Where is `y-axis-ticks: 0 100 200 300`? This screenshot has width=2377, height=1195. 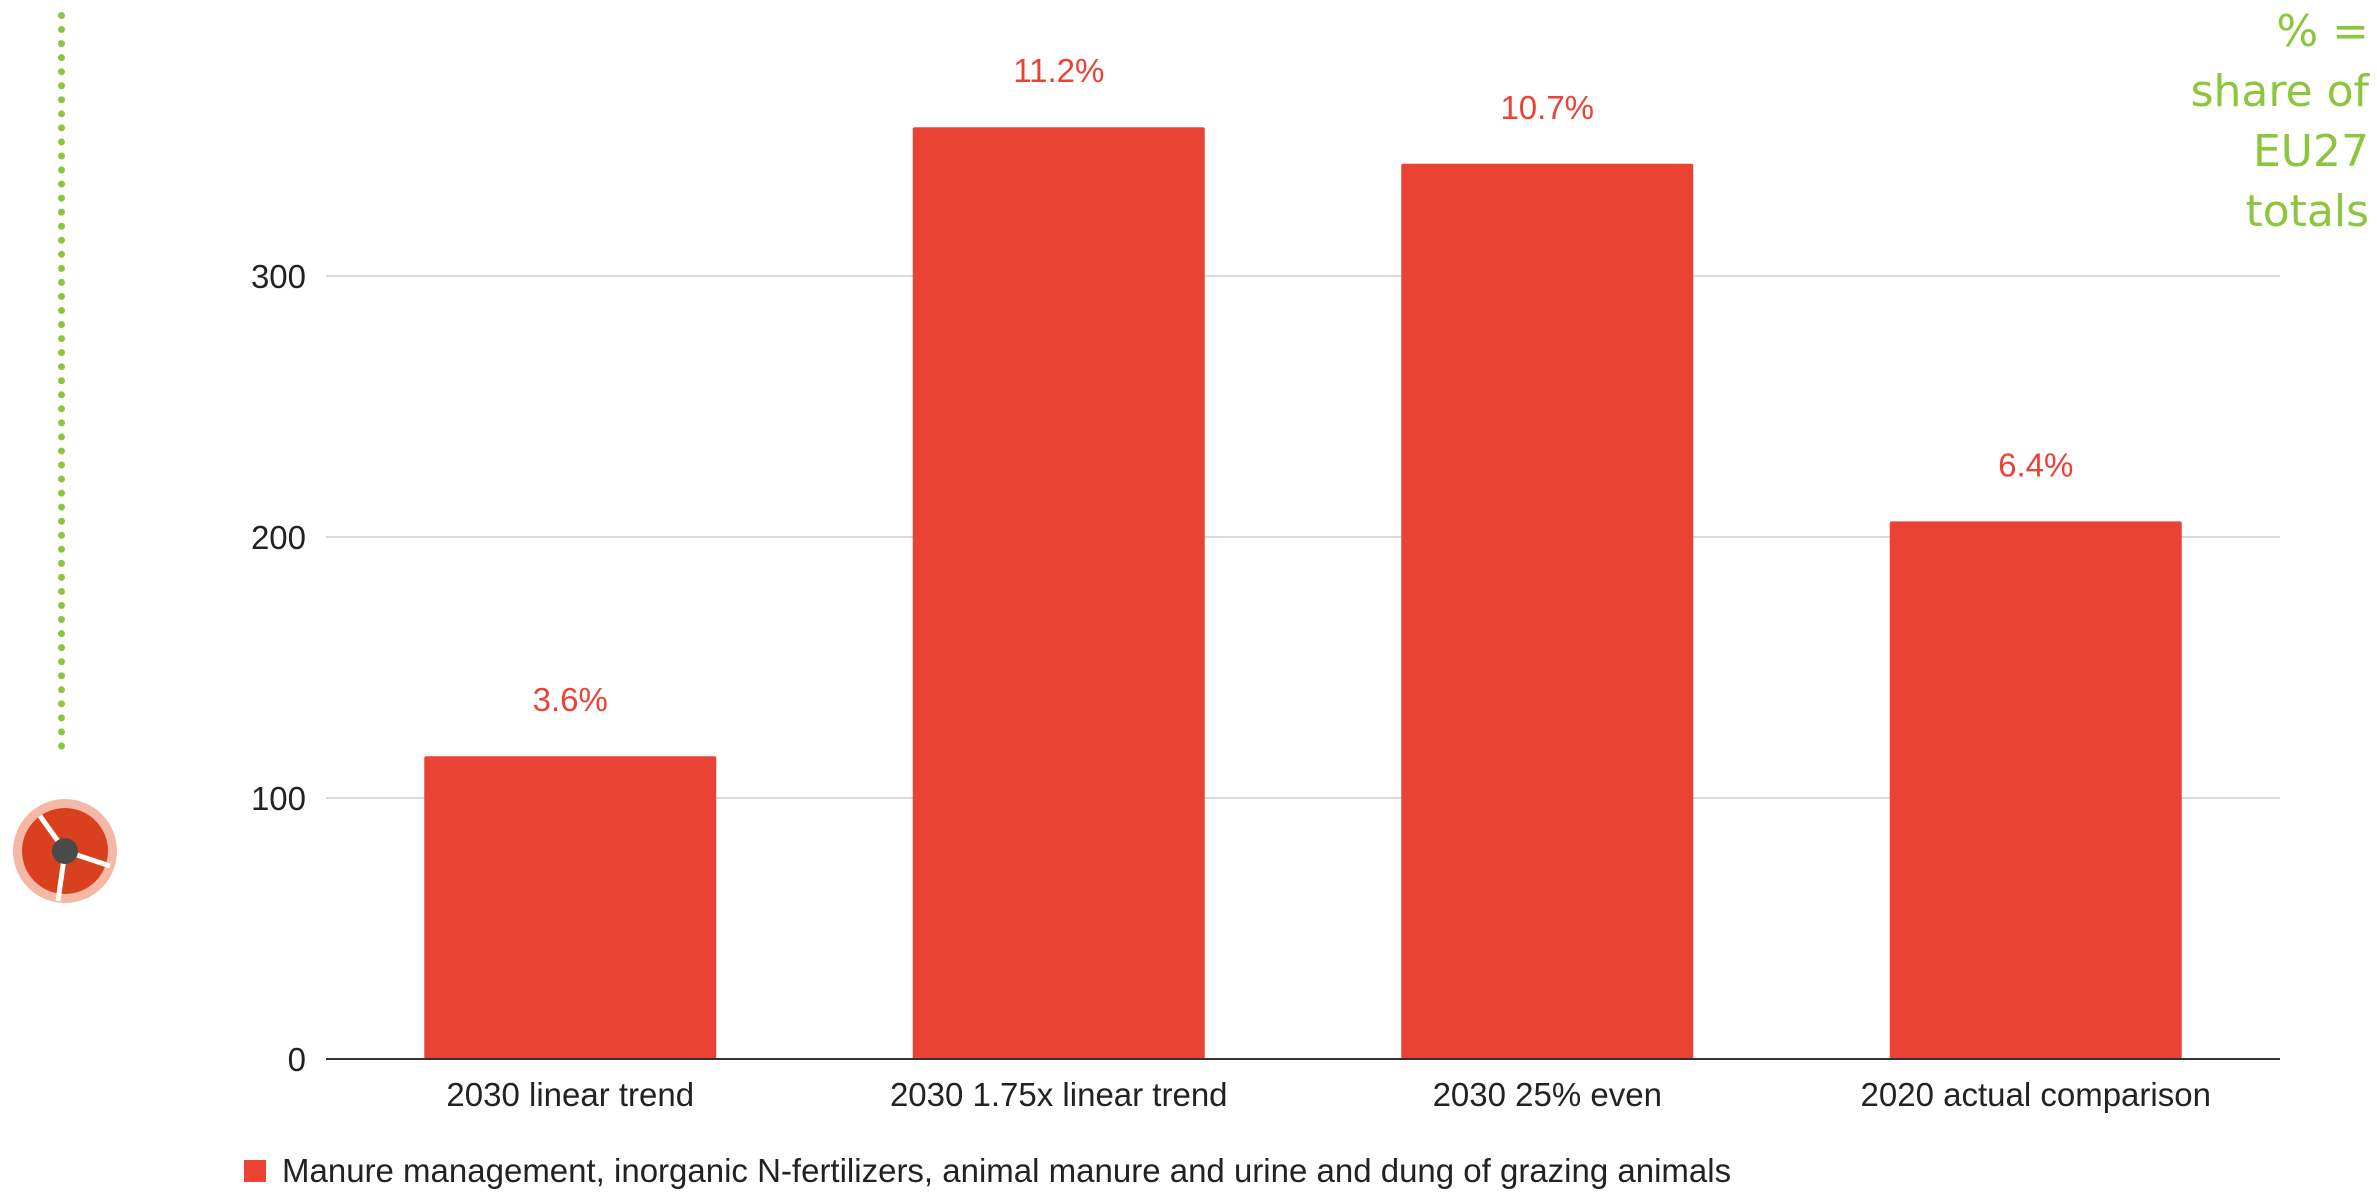
y-axis-ticks: 0 100 200 300 is located at coordinates (278, 668).